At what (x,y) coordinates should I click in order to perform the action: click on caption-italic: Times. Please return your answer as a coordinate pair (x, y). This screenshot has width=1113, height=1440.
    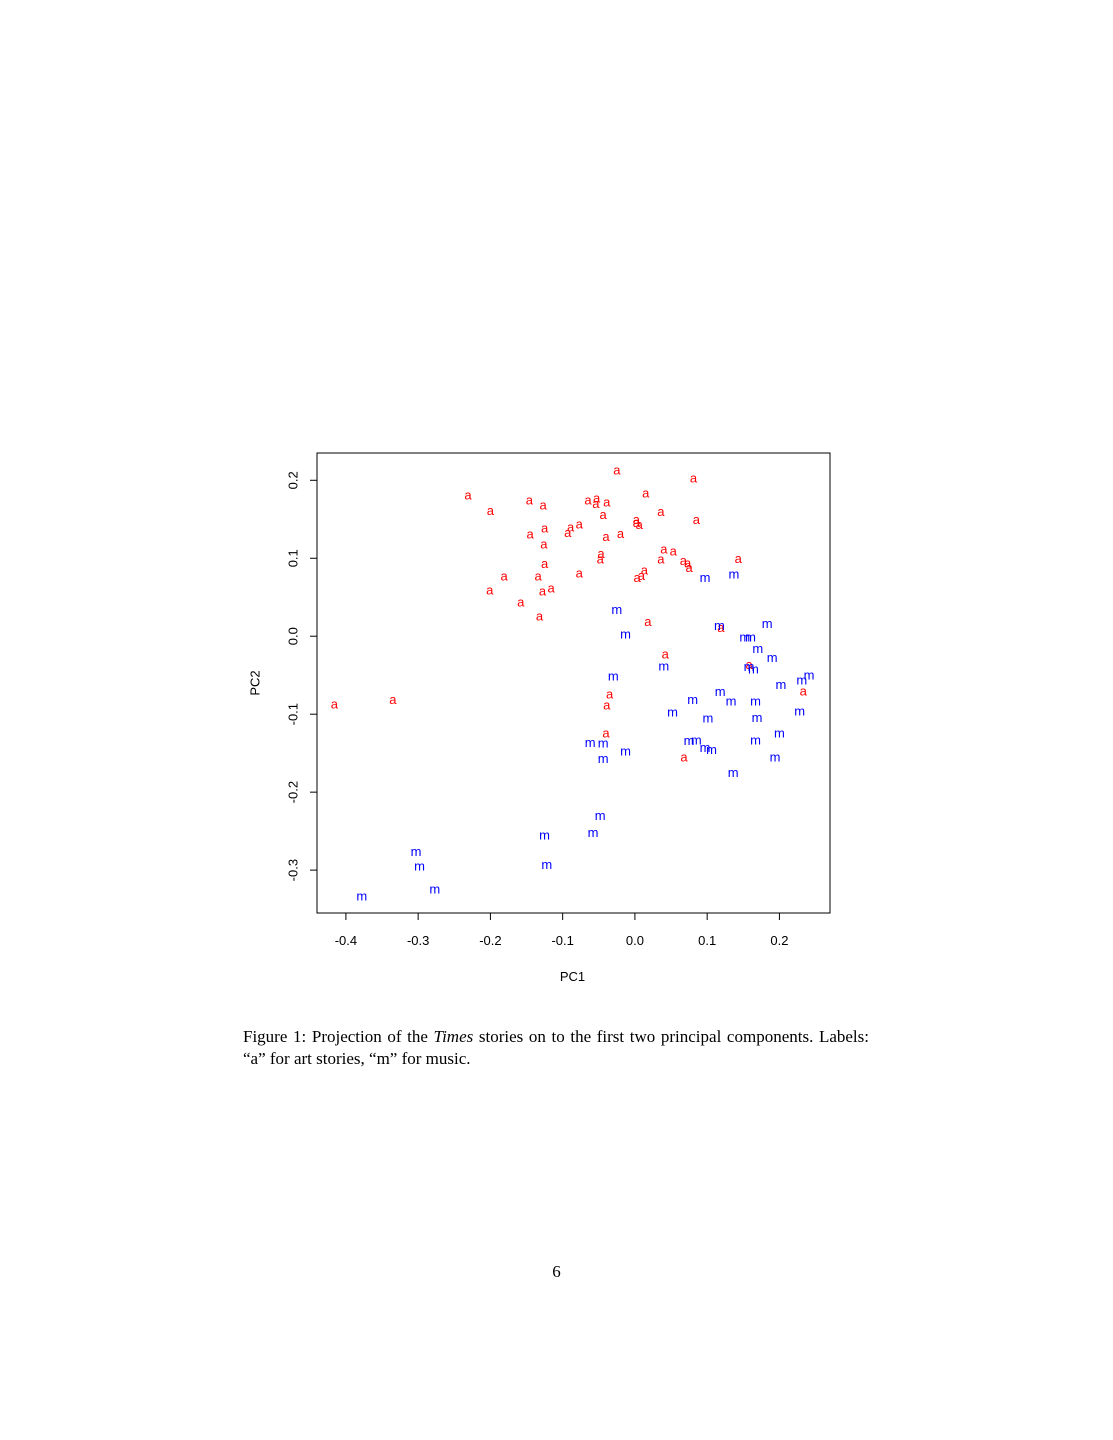
    Looking at the image, I should click on (453, 1036).